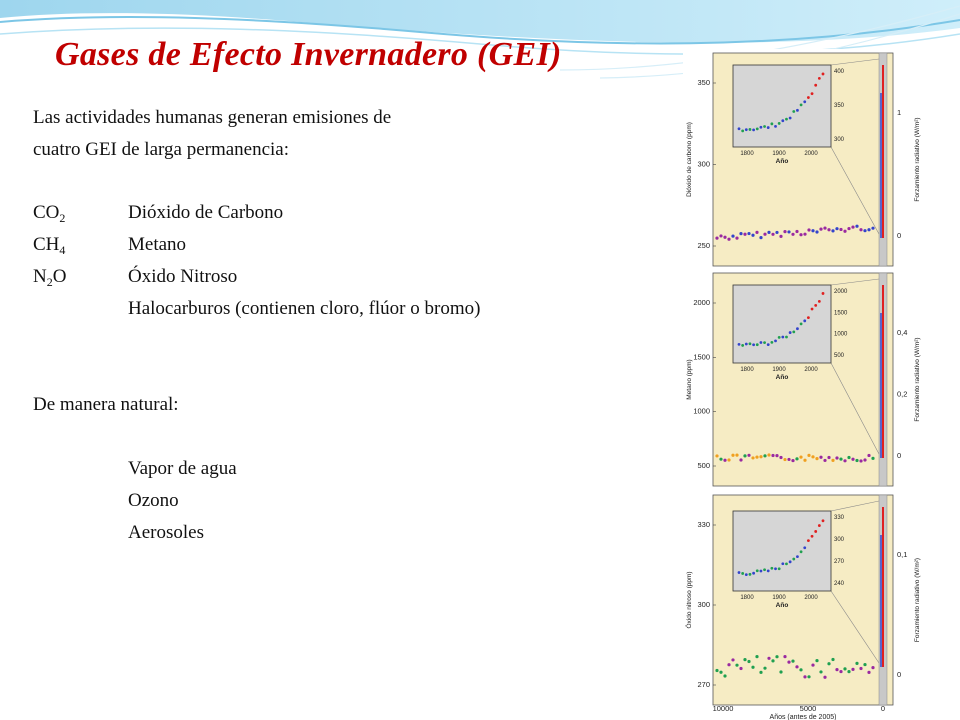 This screenshot has height=720, width=960. Describe the element at coordinates (841, 313) in the screenshot. I see `inset-y-tick-label: 1500` at that location.